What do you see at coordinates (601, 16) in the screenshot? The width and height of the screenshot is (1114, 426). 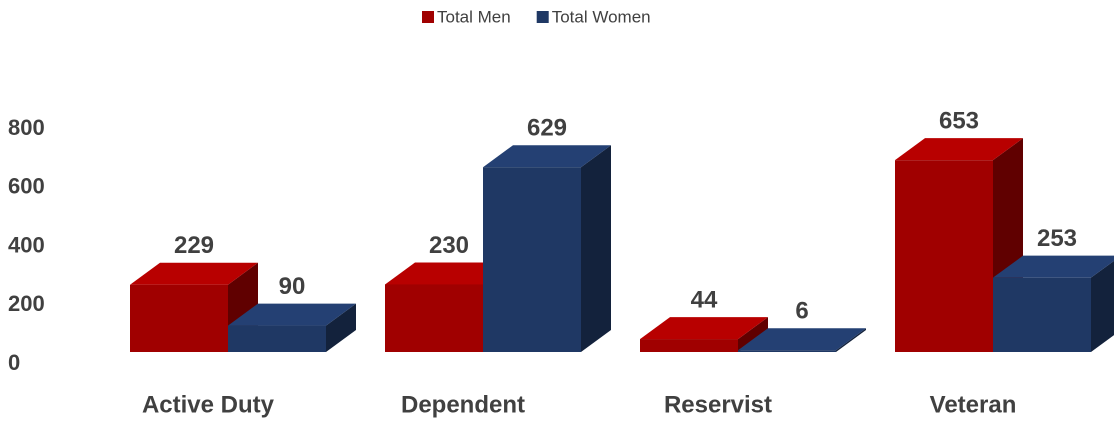 I see `legend-label: Total Women` at bounding box center [601, 16].